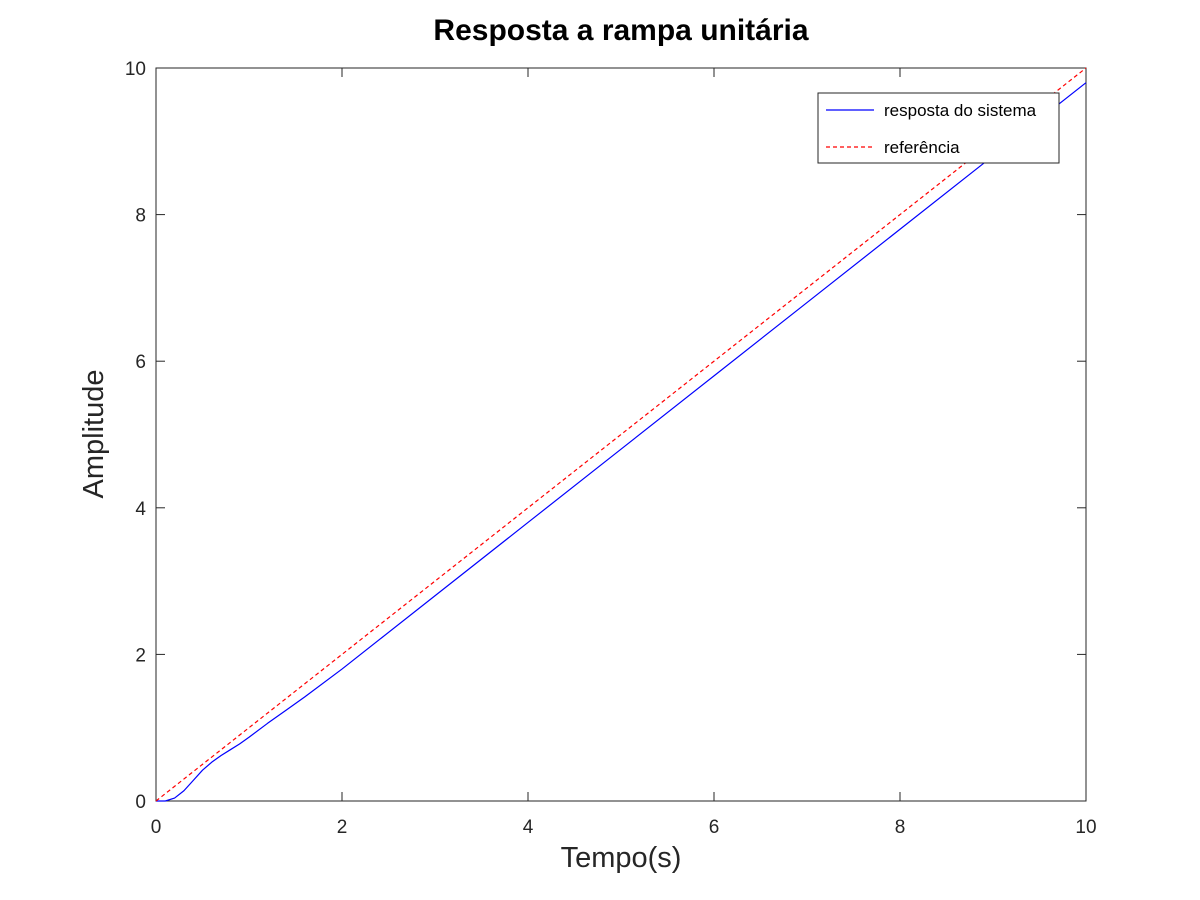 This screenshot has width=1200, height=900. What do you see at coordinates (140, 509) in the screenshot?
I see `y-tick-label: 4` at bounding box center [140, 509].